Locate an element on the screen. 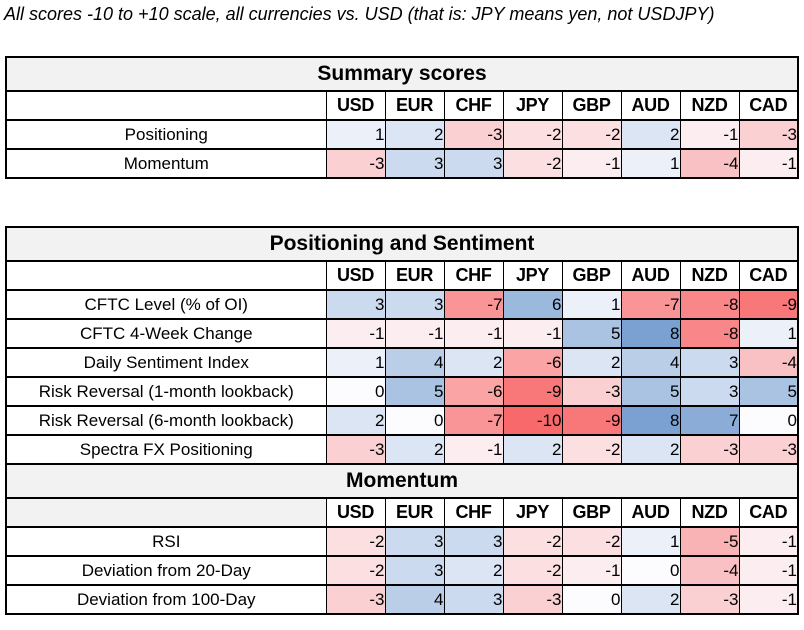 This screenshot has width=804, height=630. cell-deviation-from-100-day-cad: -1 is located at coordinates (768, 599).